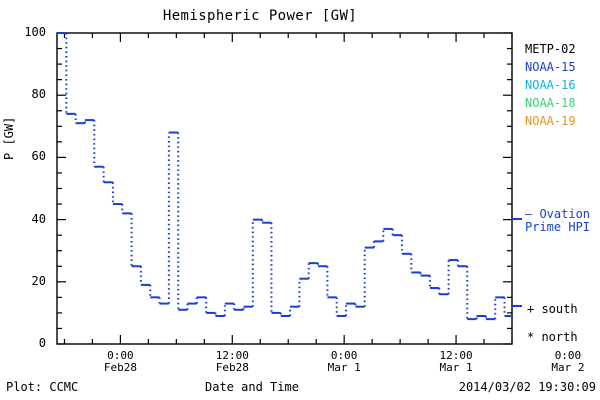 Image resolution: width=600 pixels, height=400 pixels. What do you see at coordinates (35, 32) in the screenshot?
I see `y-tick-label: 100` at bounding box center [35, 32].